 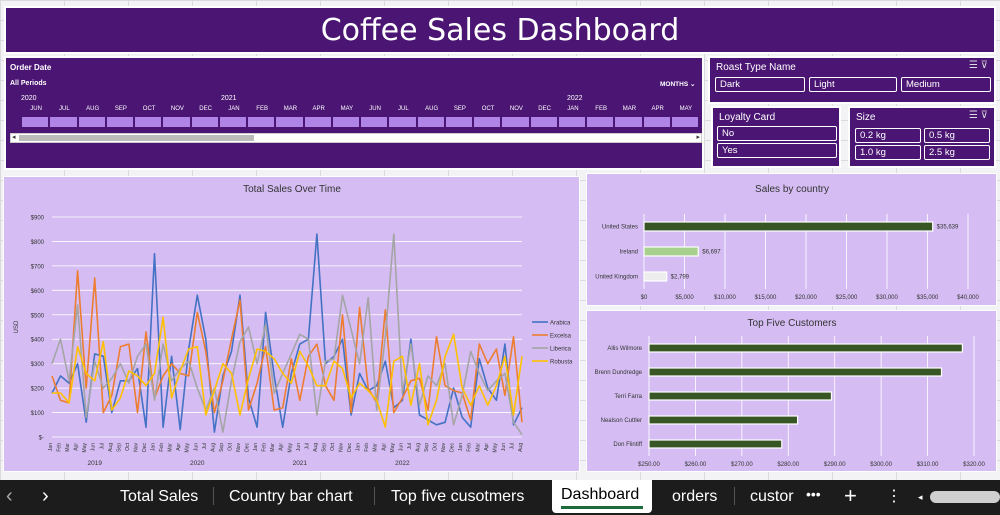 I want to click on x-tick-label: $40,000, so click(x=968, y=298).